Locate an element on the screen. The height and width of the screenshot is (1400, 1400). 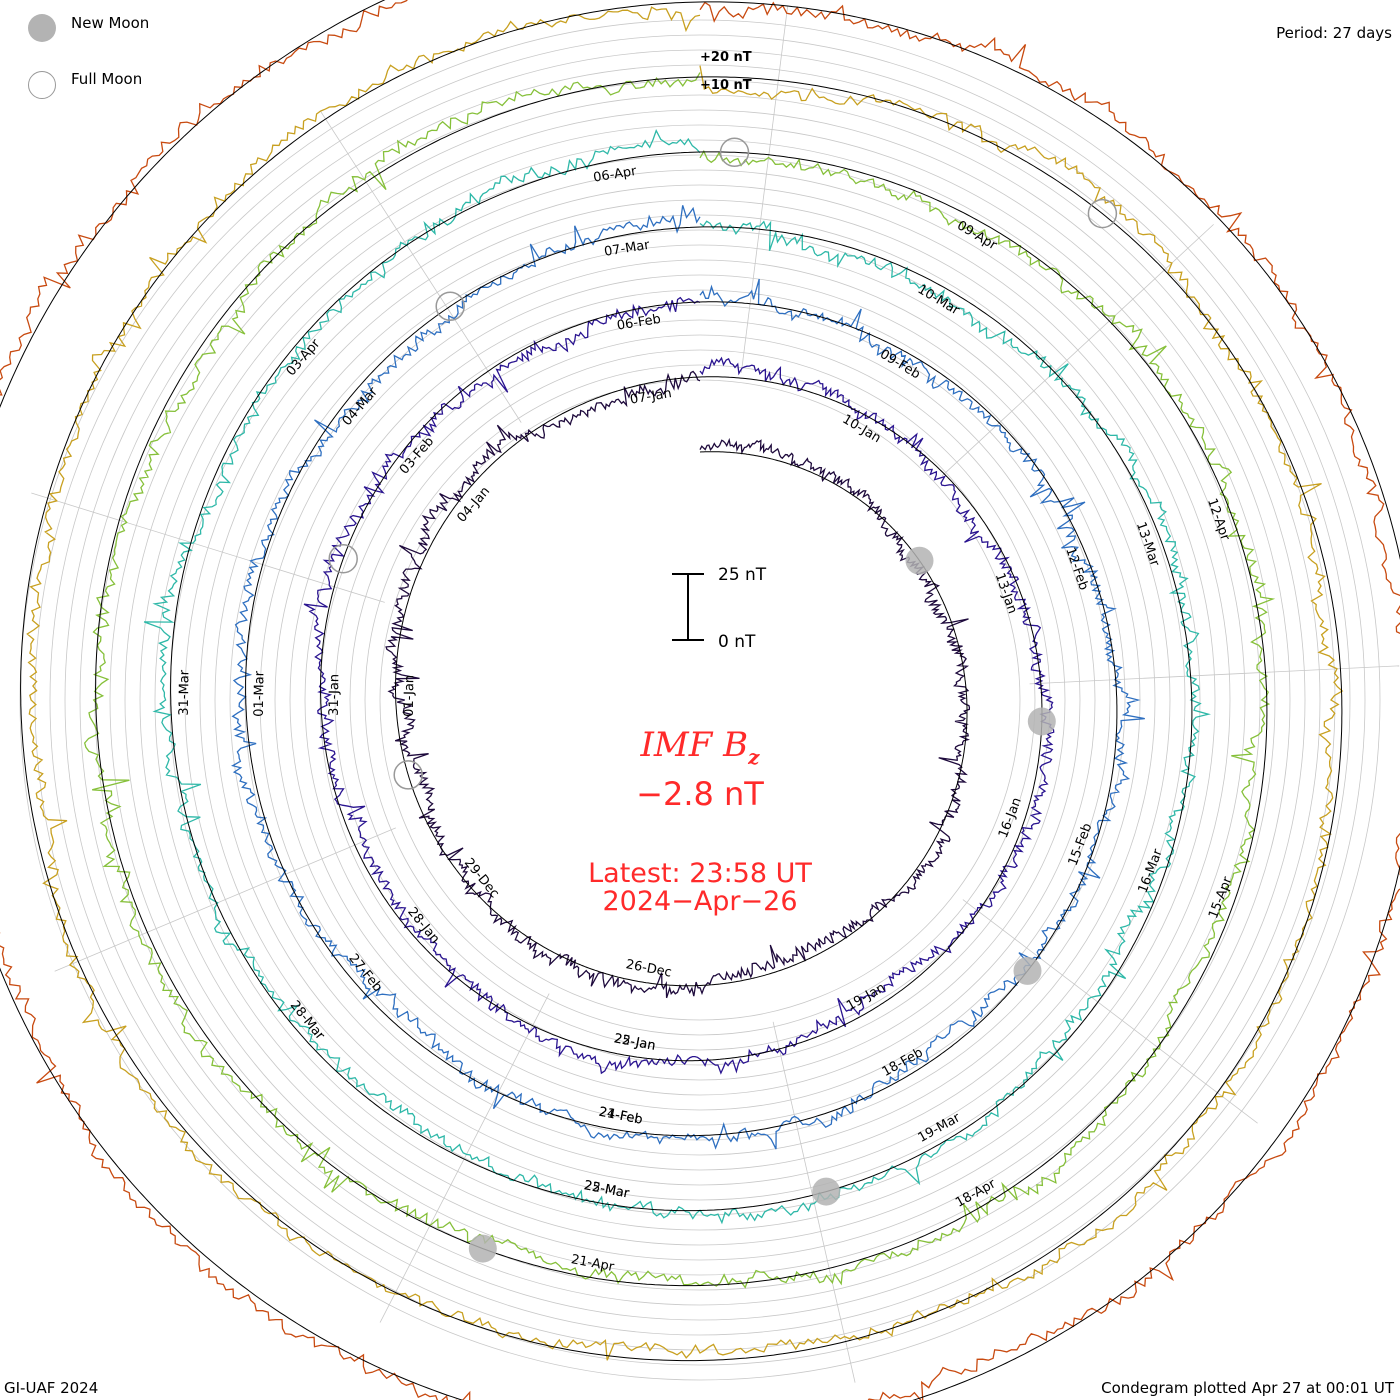
date-label: 24-Feb is located at coordinates (620, 1116).